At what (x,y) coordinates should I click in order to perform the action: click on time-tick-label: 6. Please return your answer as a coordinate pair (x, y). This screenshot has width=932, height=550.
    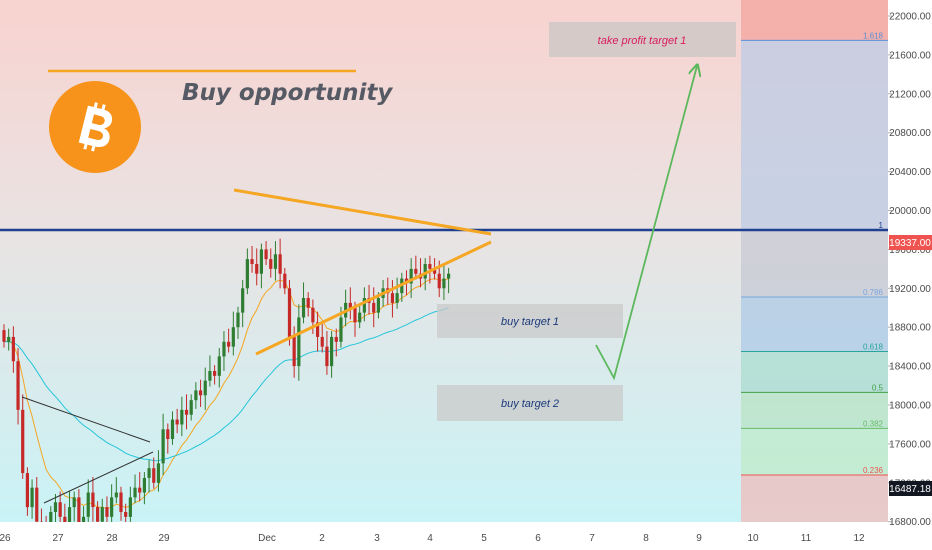
    Looking at the image, I should click on (538, 538).